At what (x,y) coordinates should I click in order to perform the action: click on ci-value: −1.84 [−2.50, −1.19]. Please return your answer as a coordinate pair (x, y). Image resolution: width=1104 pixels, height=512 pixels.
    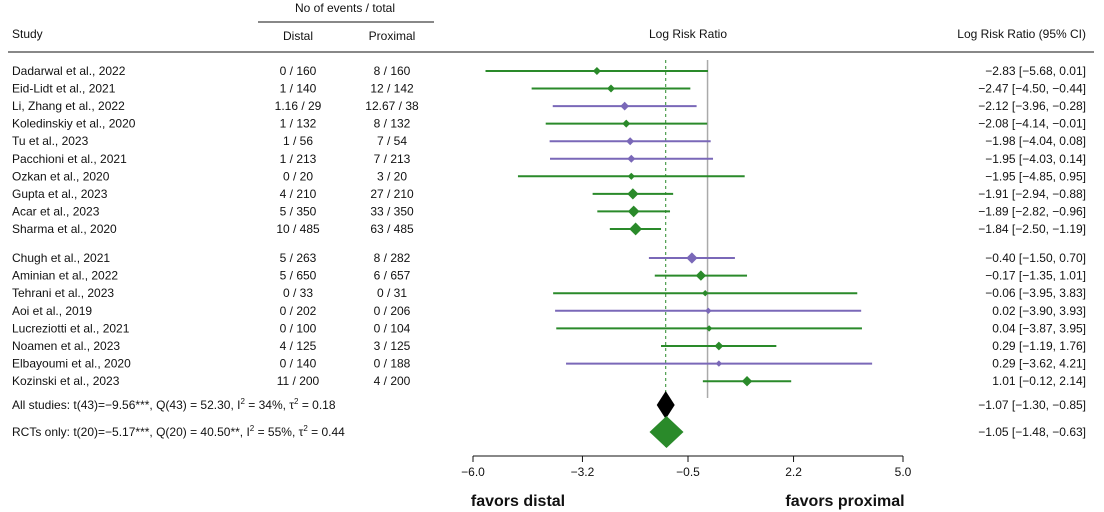
    Looking at the image, I should click on (1032, 229).